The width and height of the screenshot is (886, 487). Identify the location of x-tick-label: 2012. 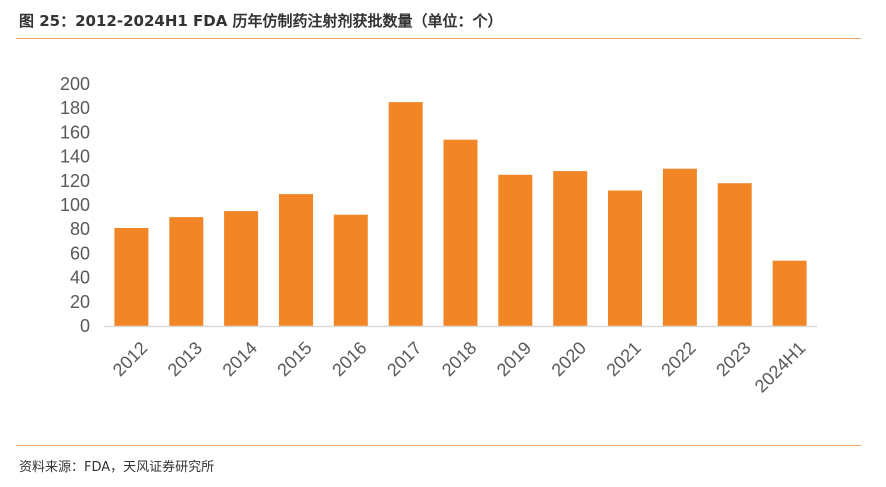
(130, 359).